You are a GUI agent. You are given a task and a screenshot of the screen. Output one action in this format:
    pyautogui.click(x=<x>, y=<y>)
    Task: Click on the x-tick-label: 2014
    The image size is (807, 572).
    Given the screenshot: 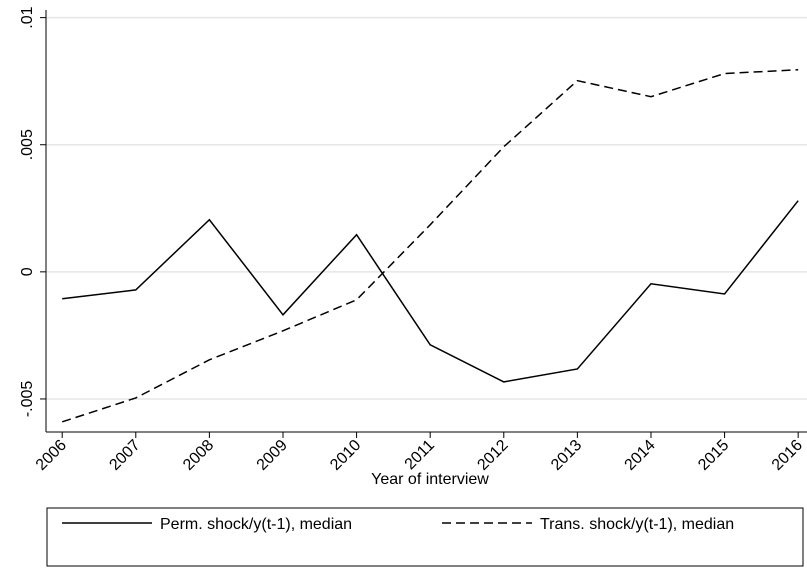 What is the action you would take?
    pyautogui.click(x=640, y=455)
    